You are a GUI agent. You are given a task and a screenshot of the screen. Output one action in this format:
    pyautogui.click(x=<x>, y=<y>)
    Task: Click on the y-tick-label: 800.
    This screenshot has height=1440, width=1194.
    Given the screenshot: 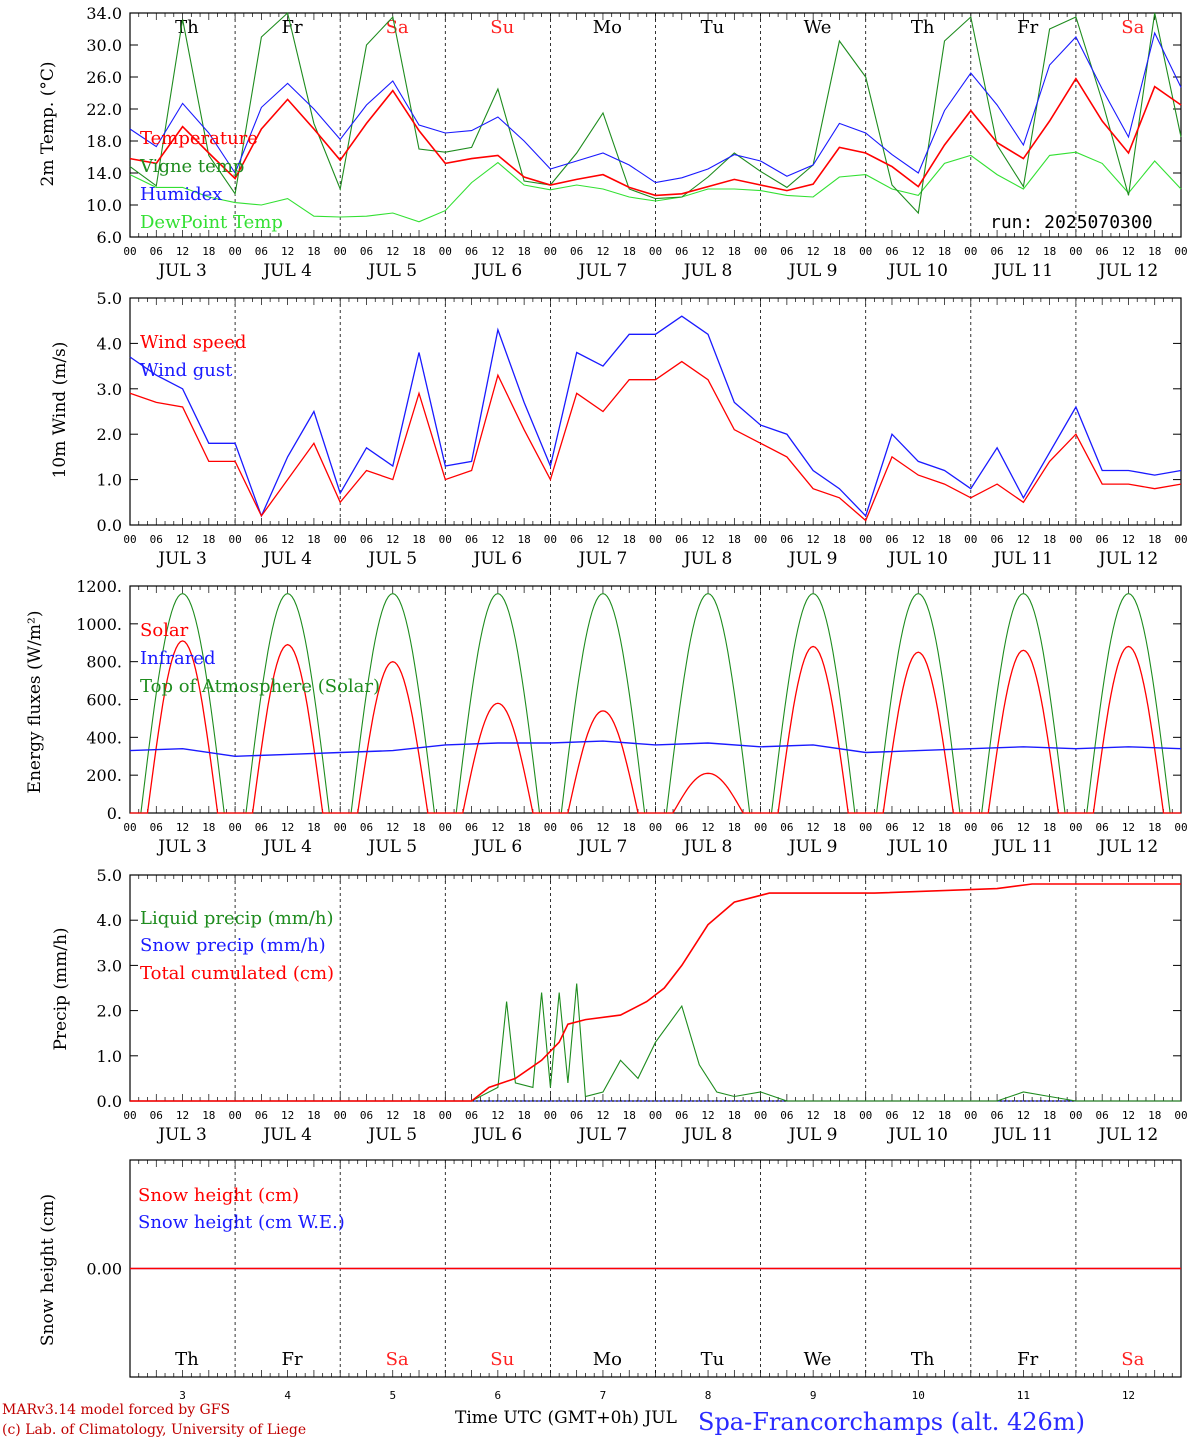 What is the action you would take?
    pyautogui.click(x=104, y=662)
    